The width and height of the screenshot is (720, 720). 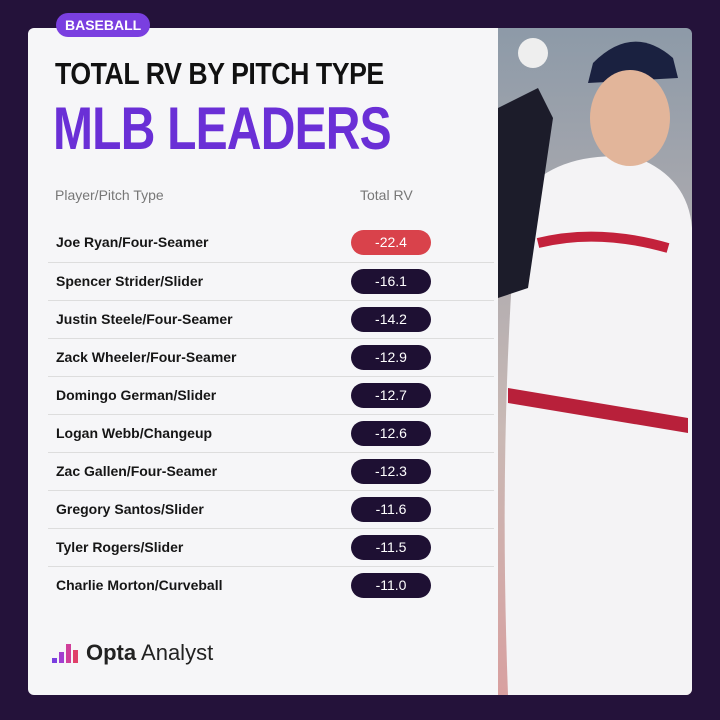 I want to click on table-row: Joe Ryan/Four-Seamer -22.4, so click(x=271, y=243).